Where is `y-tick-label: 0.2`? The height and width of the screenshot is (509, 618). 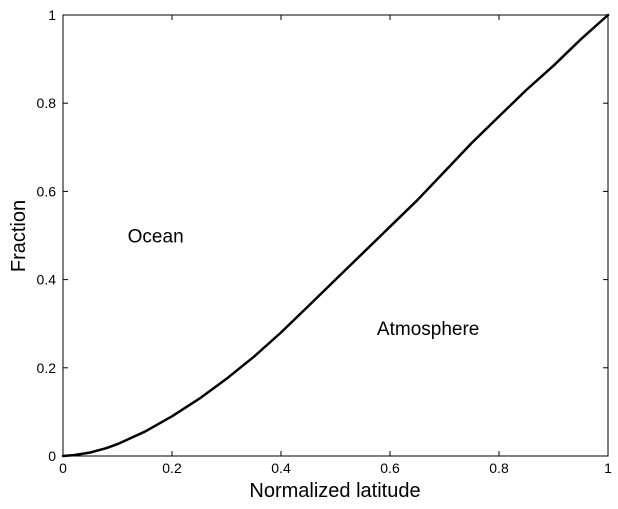
y-tick-label: 0.2 is located at coordinates (47, 368).